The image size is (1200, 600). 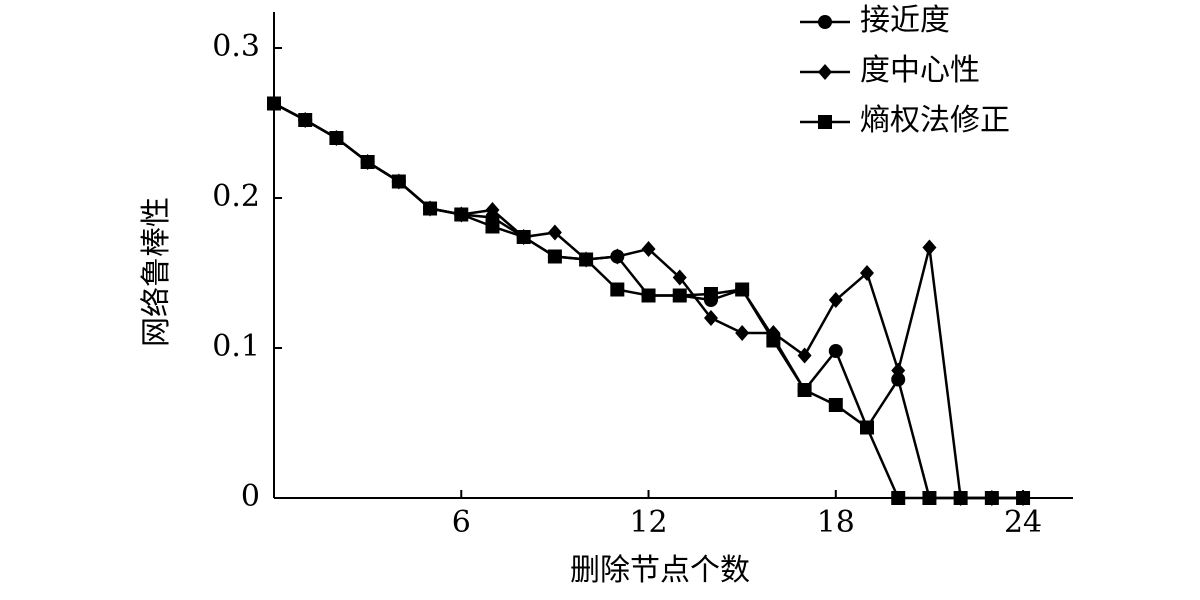 I want to click on x-tick-label: 24, so click(x=1023, y=522).